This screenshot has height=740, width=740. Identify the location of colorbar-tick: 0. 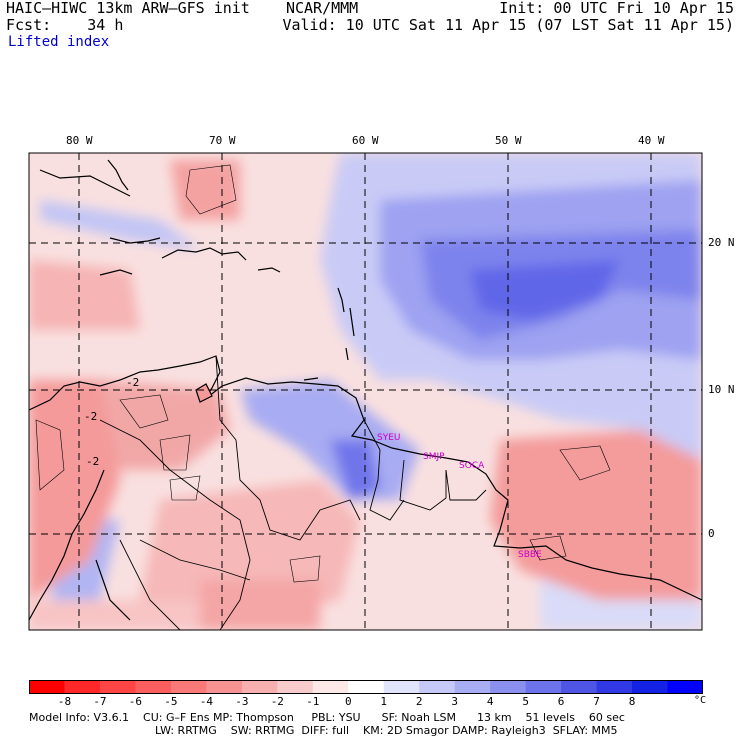
(348, 701).